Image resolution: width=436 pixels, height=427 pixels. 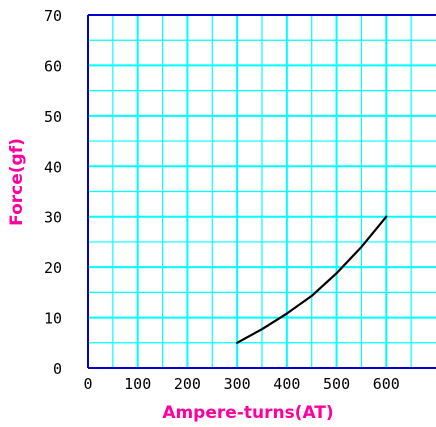 I want to click on y-tick-label: 30, so click(x=53, y=218).